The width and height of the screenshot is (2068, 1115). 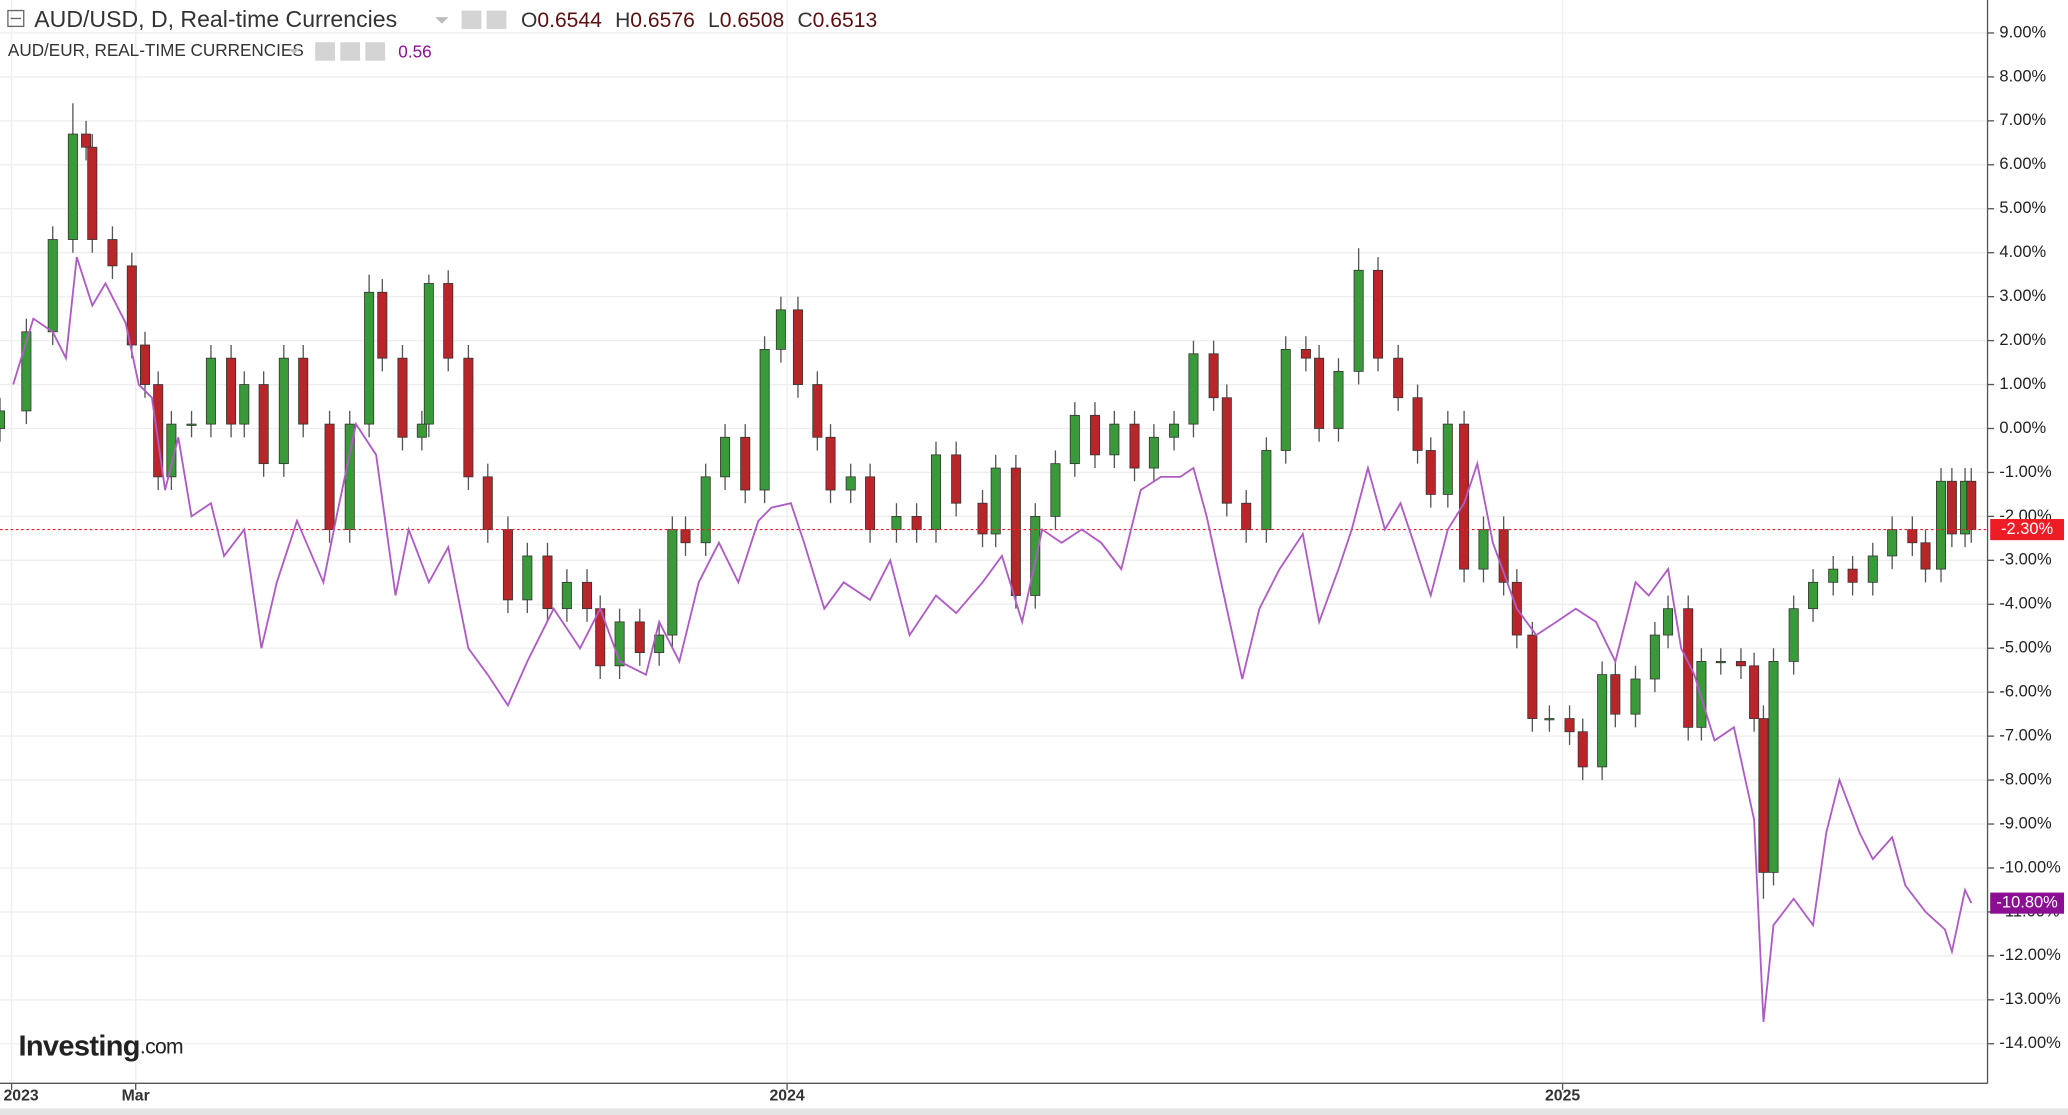 I want to click on y-tick-label: -10.00%, so click(x=2030, y=867).